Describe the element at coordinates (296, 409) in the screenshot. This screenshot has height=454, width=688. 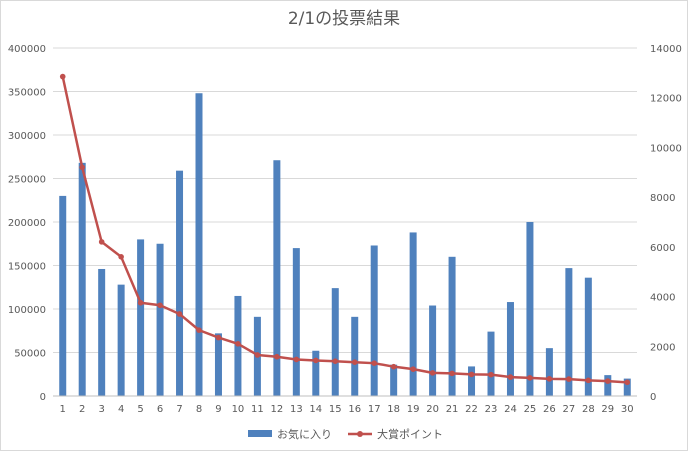
I see `x-axis-tick-label: 13` at that location.